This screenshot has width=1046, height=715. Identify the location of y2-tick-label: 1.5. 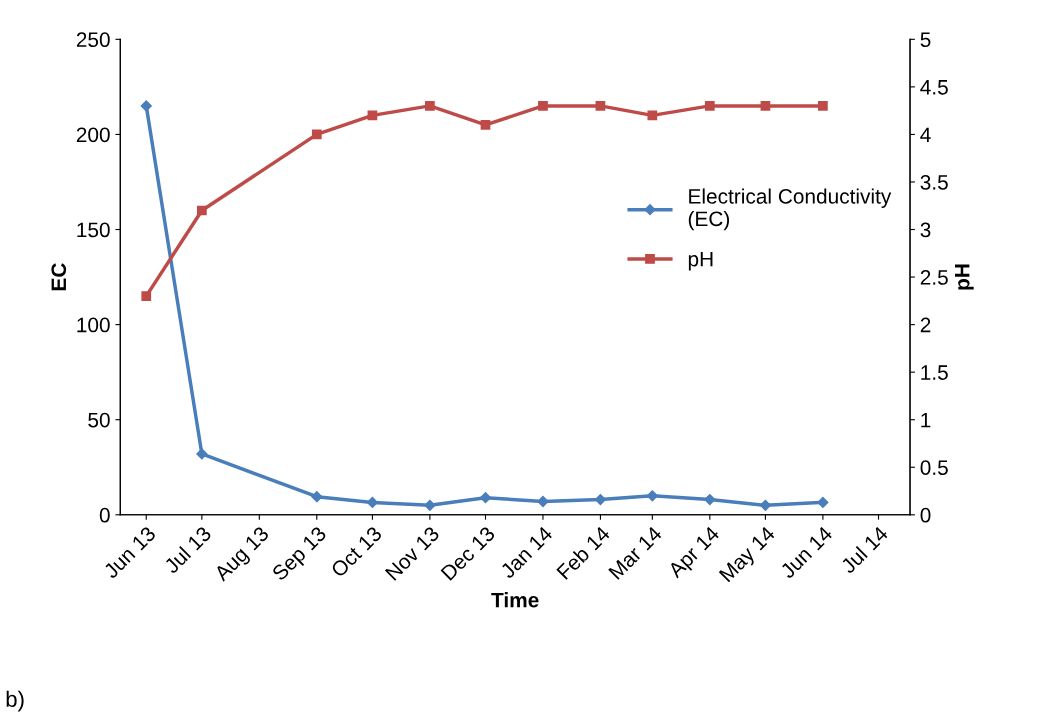
(934, 372).